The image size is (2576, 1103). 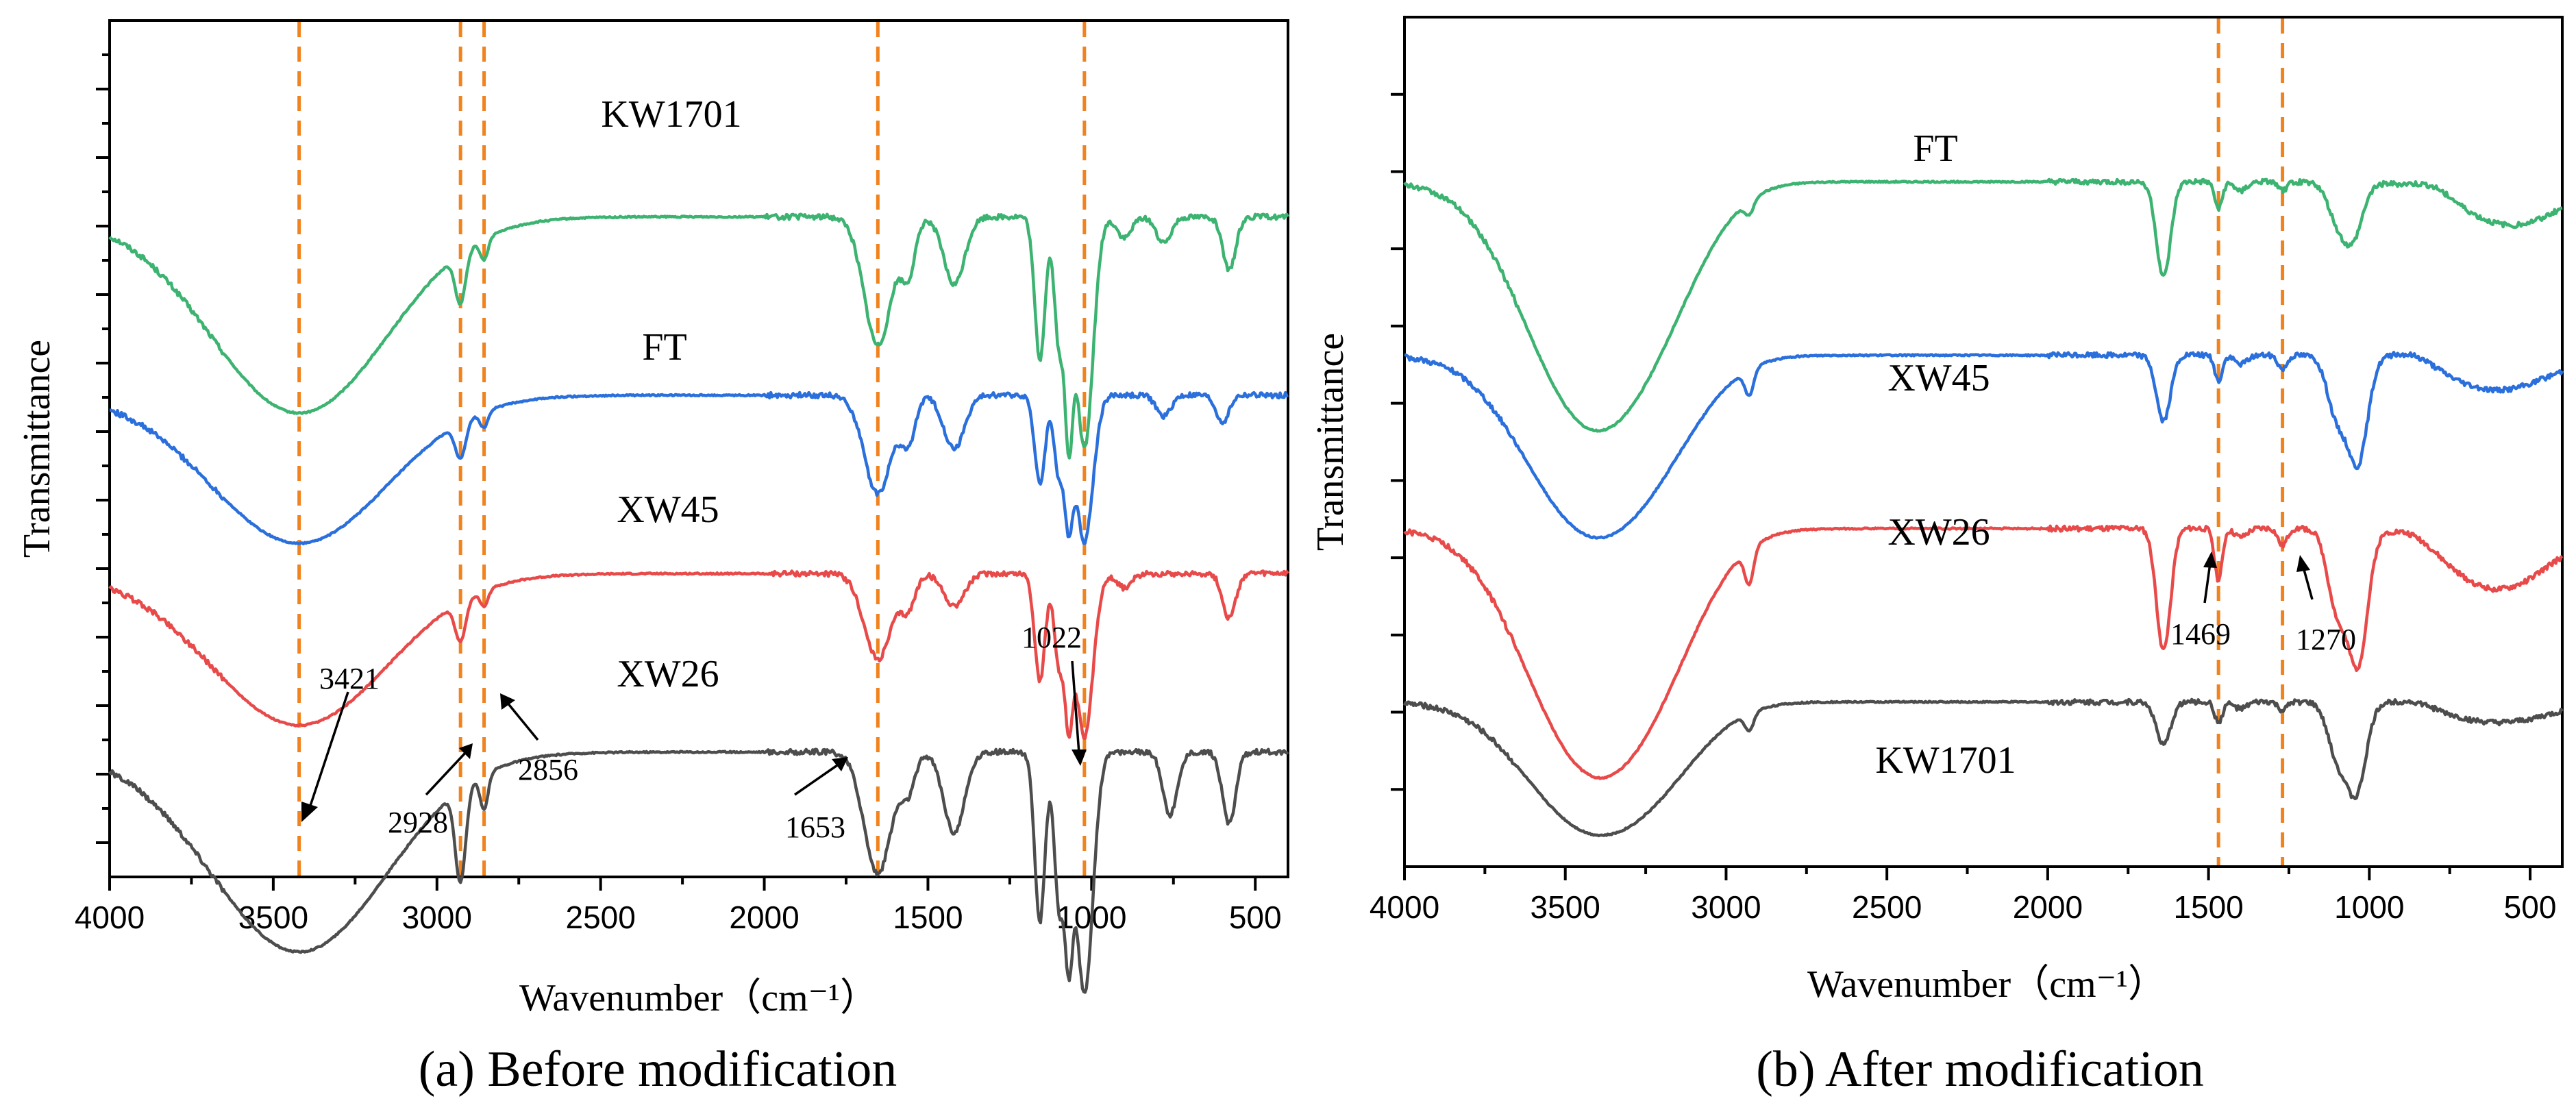 What do you see at coordinates (1938, 532) in the screenshot?
I see `panel-b-label-xw26: XW26` at bounding box center [1938, 532].